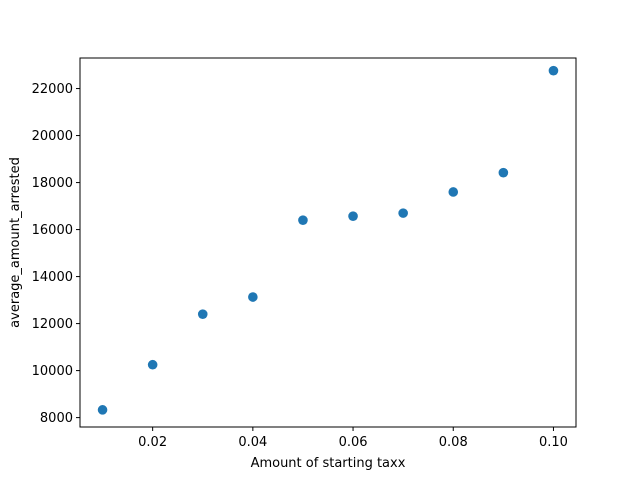 The image size is (640, 480). Describe the element at coordinates (52, 183) in the screenshot. I see `y-tick-label: 18000` at that location.